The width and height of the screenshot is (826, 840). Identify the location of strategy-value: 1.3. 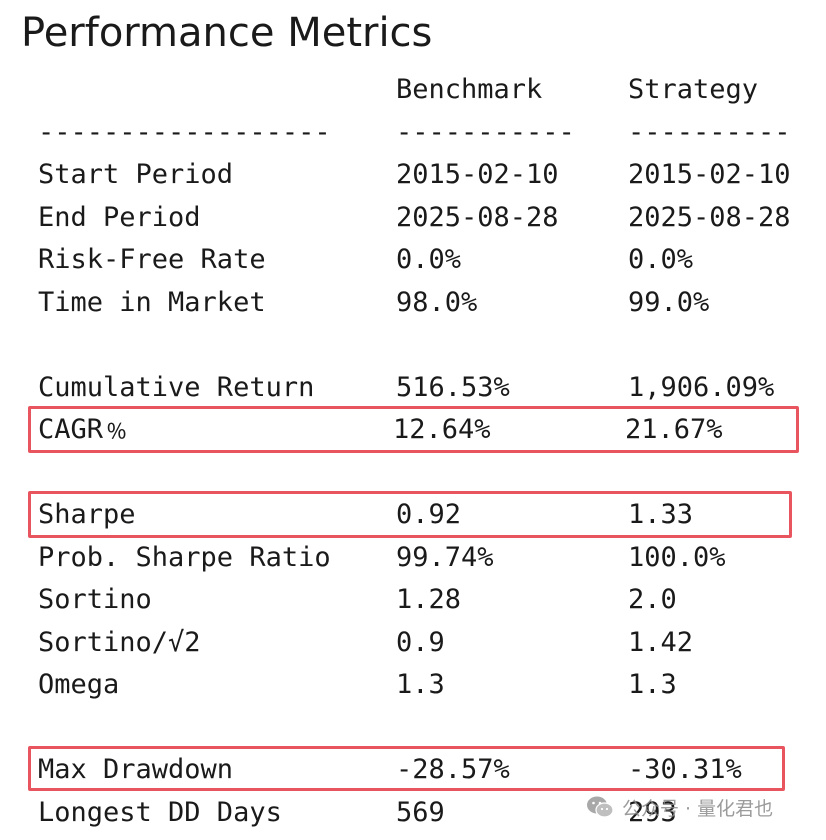
(652, 684).